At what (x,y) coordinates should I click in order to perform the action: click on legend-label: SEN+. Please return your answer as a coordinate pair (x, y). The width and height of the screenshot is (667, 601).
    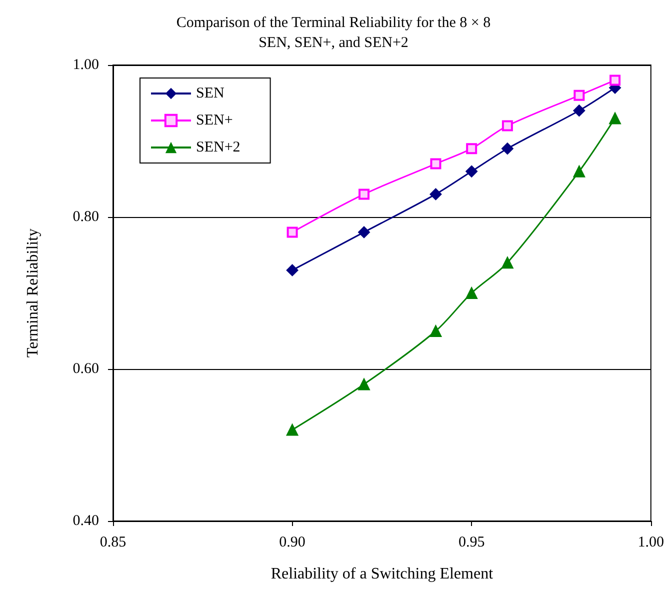
    Looking at the image, I should click on (214, 120).